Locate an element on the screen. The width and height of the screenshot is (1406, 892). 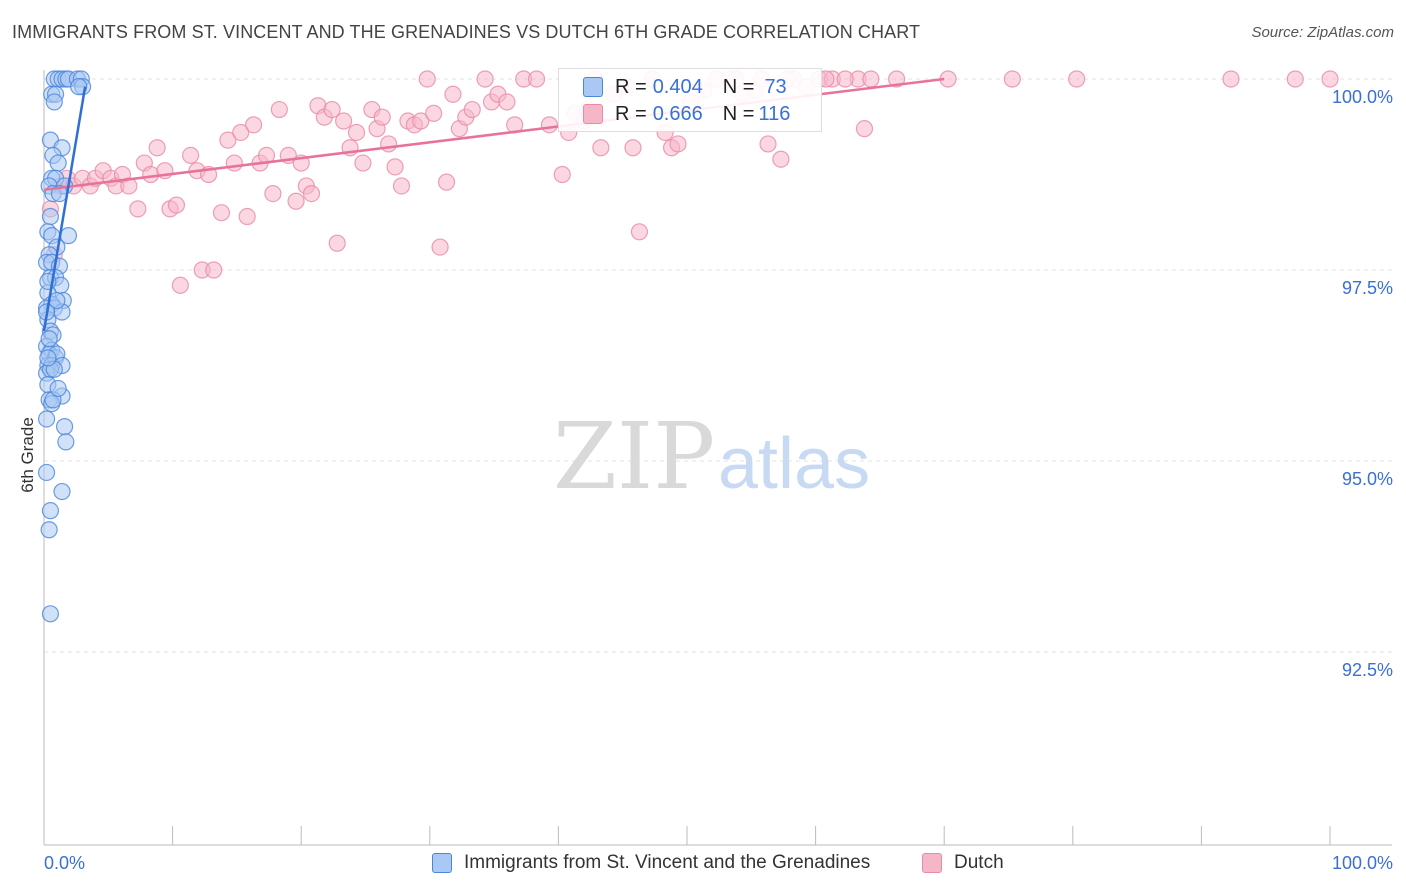
y-tick-label: 92.5% is located at coordinates (1367, 670).